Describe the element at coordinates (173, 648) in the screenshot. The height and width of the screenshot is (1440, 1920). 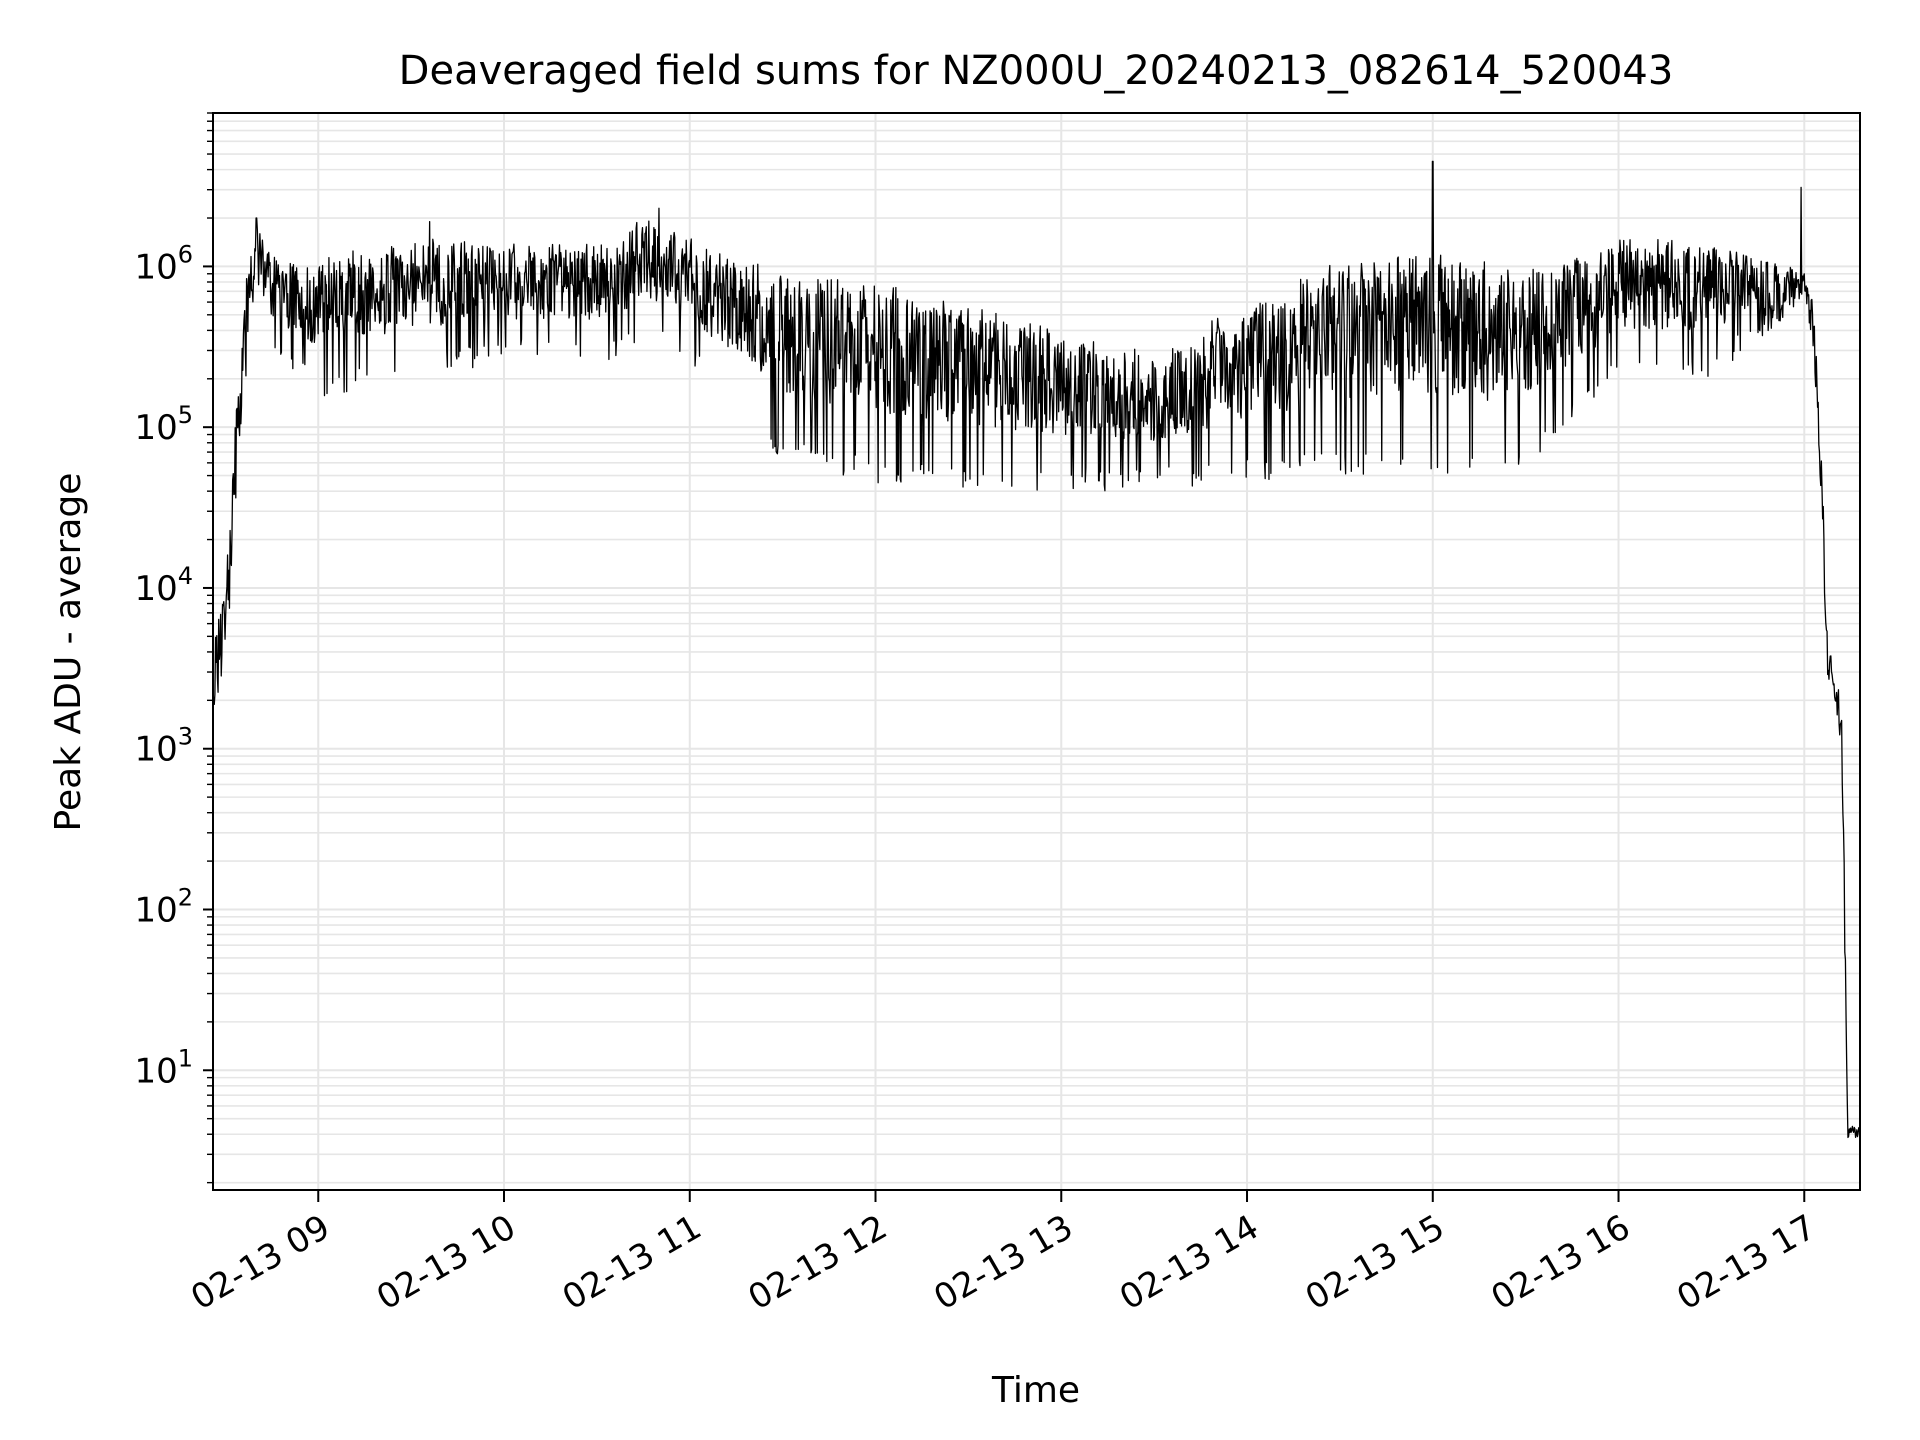
I see `y-axis: 10¹ 10² 10³ 10⁴ 10⁵ 10⁶` at that location.